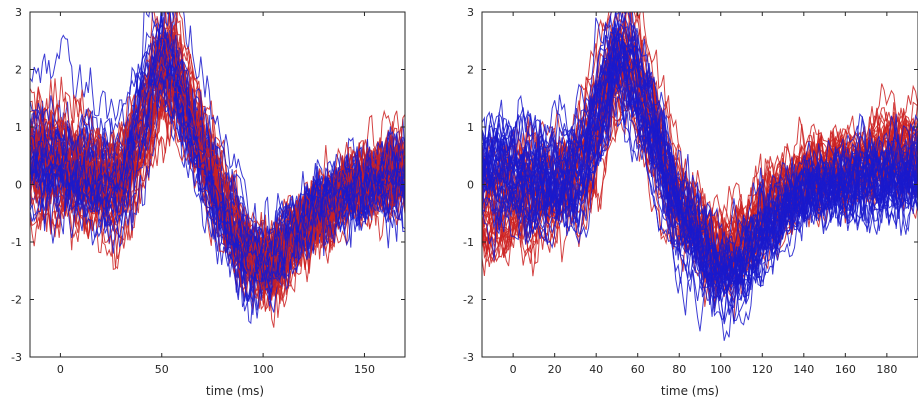 The image size is (918, 405). What do you see at coordinates (762, 369) in the screenshot?
I see `x-tick-label: 120` at bounding box center [762, 369].